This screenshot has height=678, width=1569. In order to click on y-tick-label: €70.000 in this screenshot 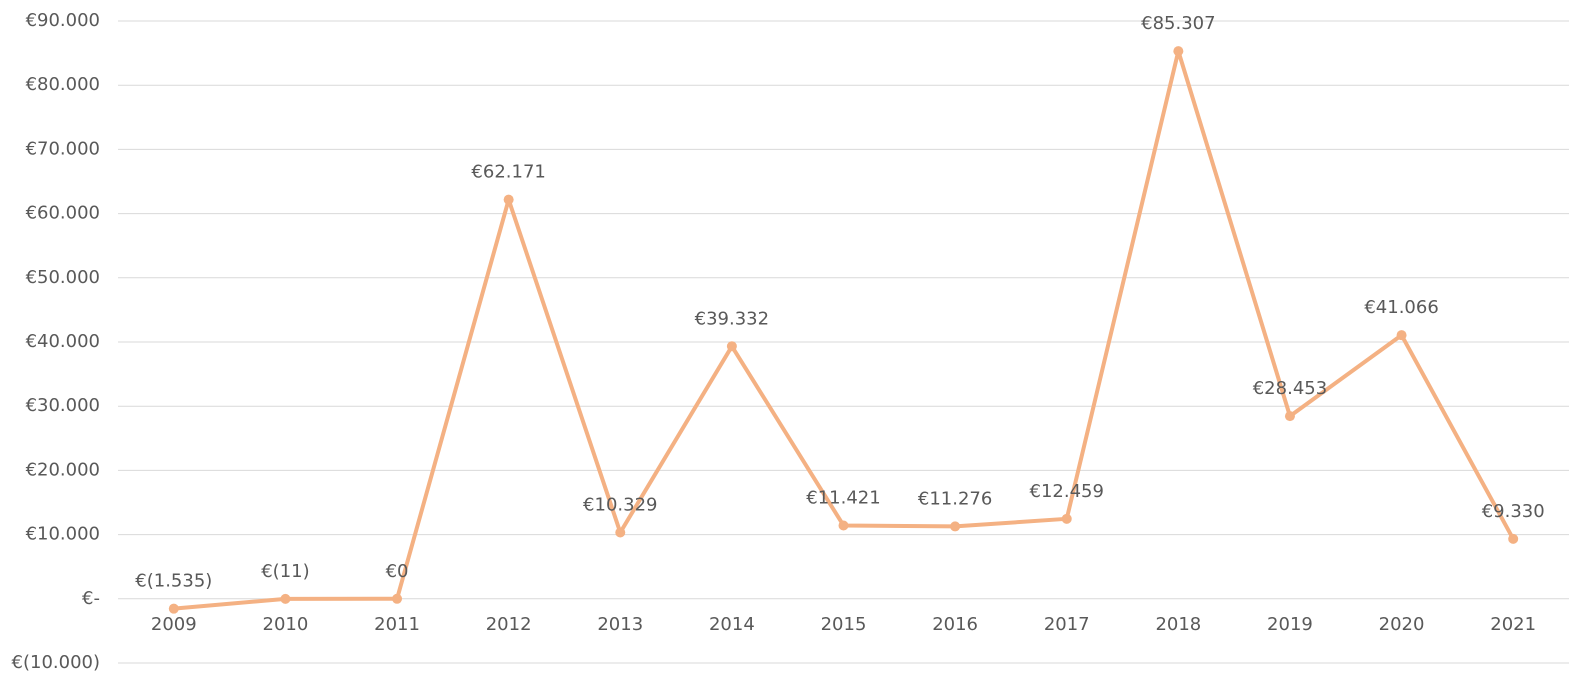, I will do `click(63, 148)`.